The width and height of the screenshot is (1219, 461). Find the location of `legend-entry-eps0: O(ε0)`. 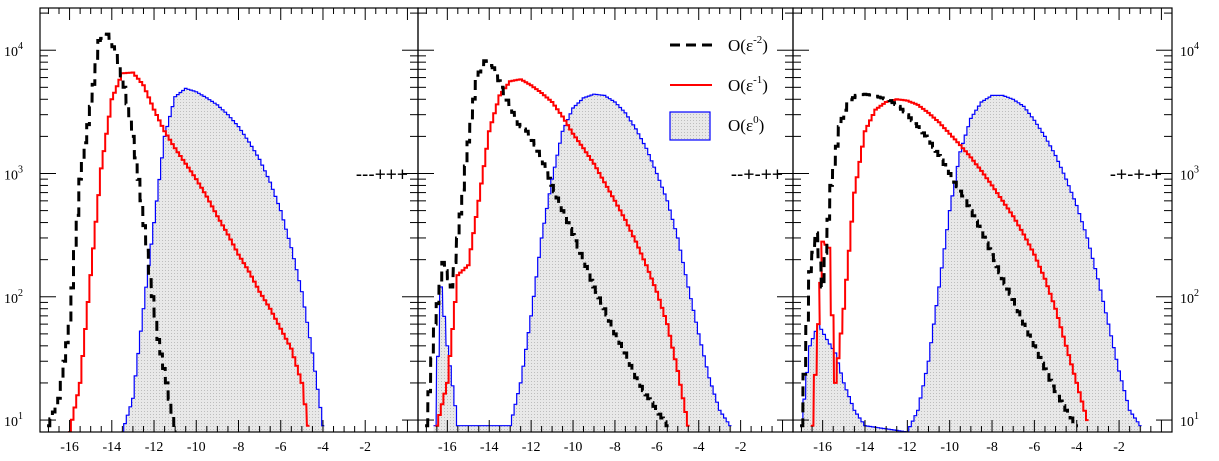

legend-entry-eps0: O(ε0) is located at coordinates (716, 126).